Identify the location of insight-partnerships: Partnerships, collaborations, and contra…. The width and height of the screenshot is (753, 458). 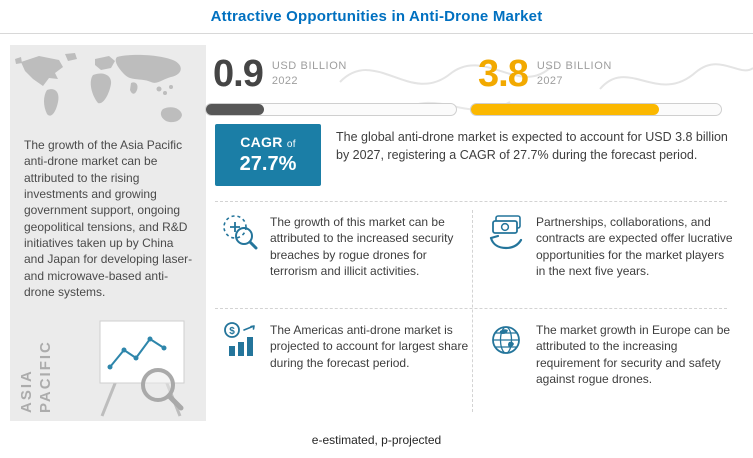
(611, 245).